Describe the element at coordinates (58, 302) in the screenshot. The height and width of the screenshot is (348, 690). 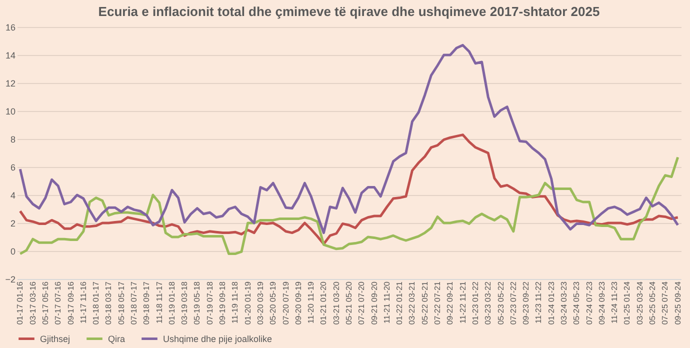
I see `x-tick-label: 07-17 07-16` at that location.